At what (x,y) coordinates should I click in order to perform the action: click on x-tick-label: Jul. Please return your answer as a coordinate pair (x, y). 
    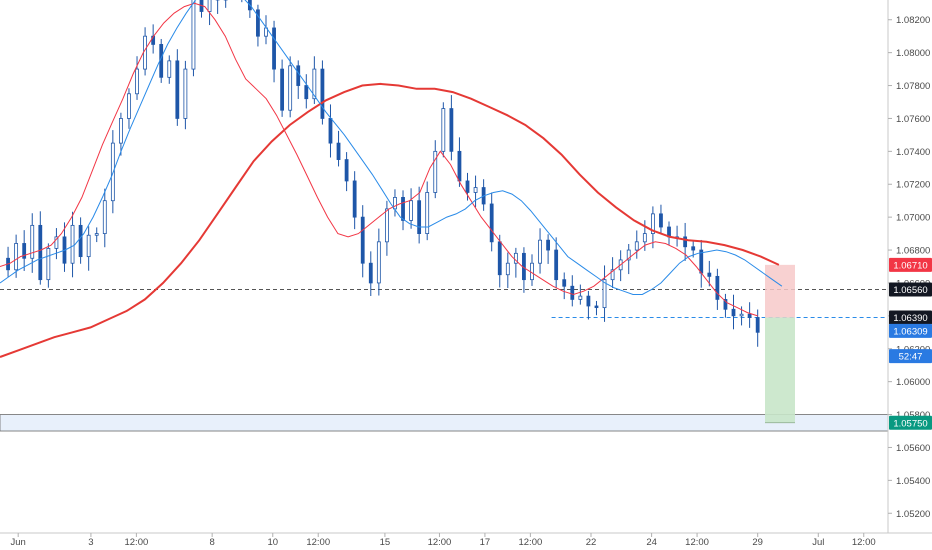
    Looking at the image, I should click on (818, 542).